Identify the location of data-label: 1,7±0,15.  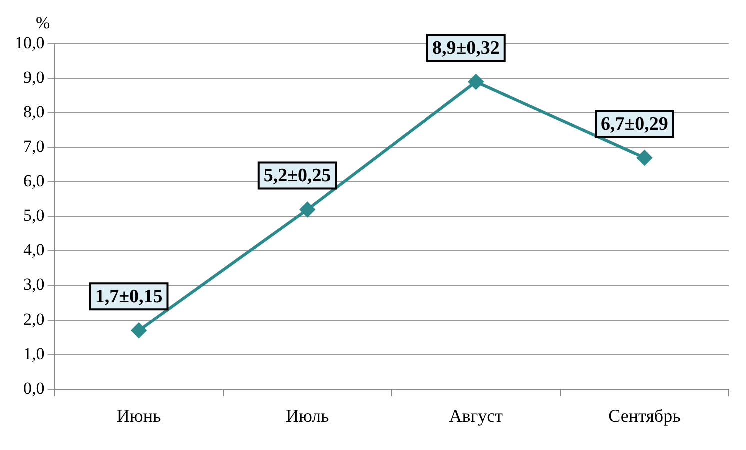
(129, 297).